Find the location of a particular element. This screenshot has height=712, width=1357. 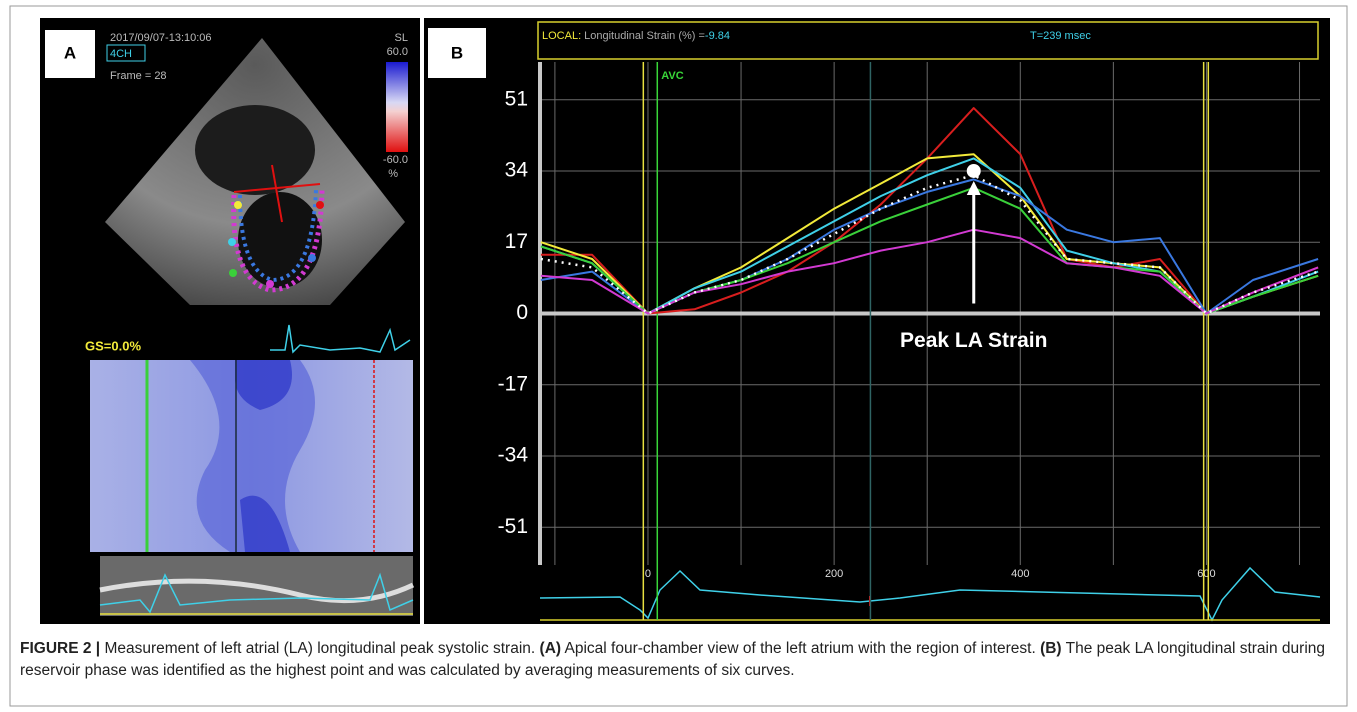

header-measure: Longitudinal Strain (%) = is located at coordinates (644, 36).